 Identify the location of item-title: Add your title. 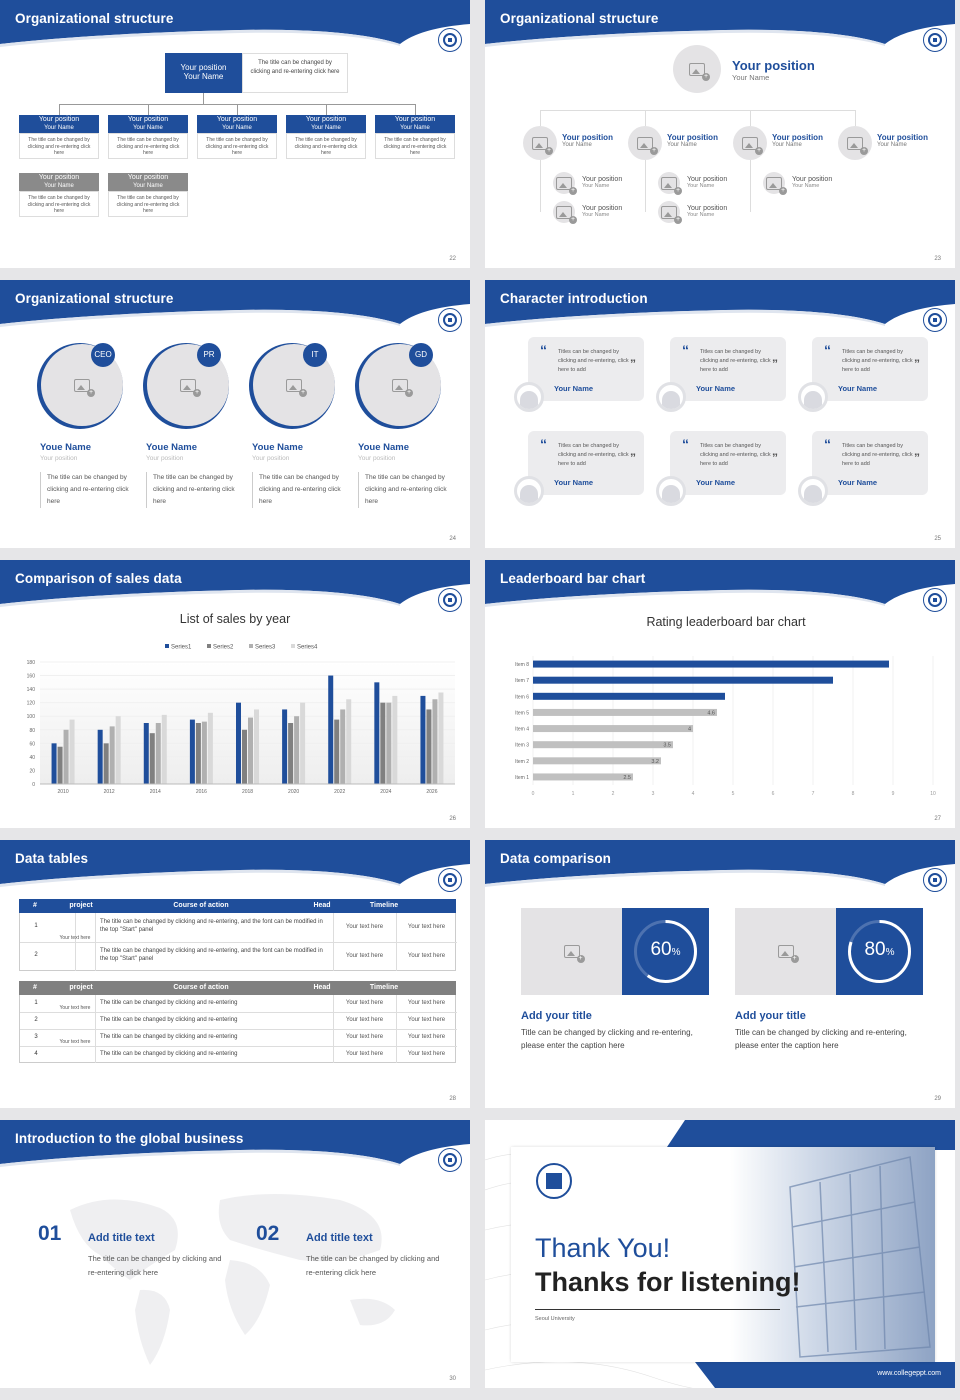
(770, 1016).